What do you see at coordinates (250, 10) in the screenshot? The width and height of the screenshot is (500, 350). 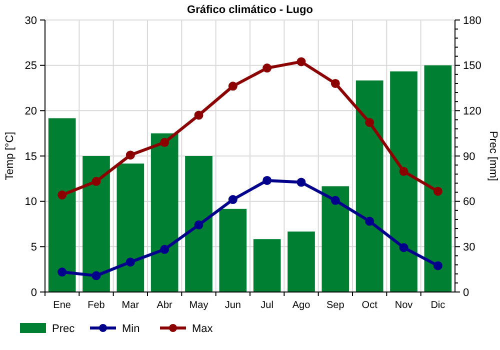 I see `chart-title: Gráfico climático - Lugo` at bounding box center [250, 10].